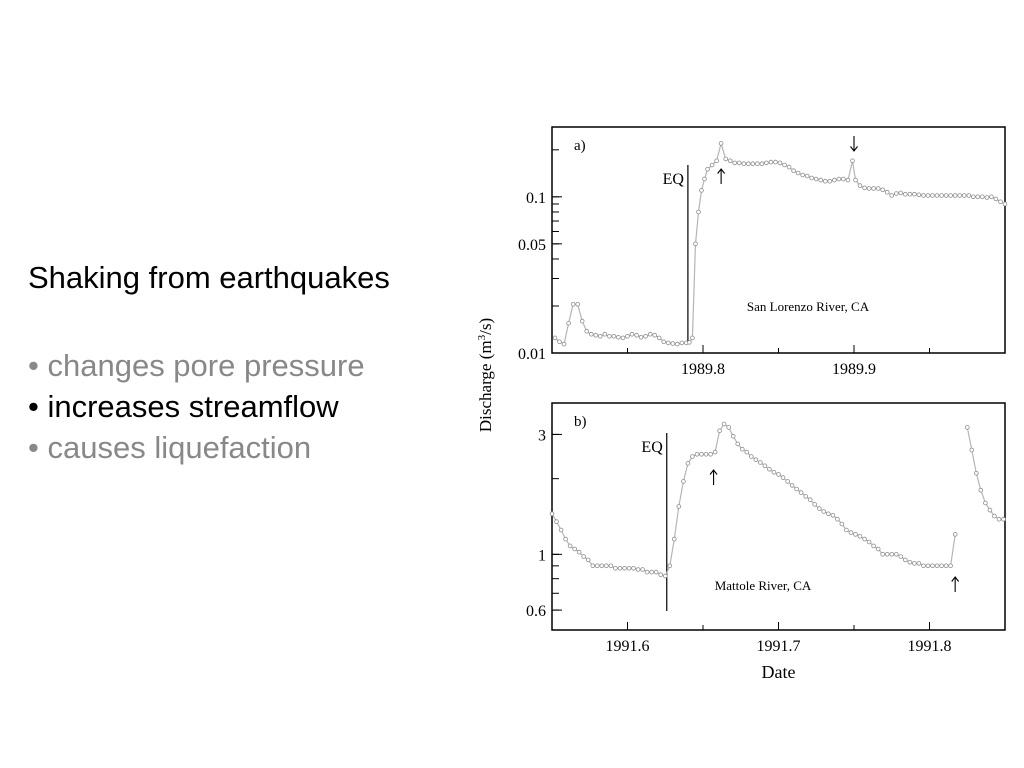  Describe the element at coordinates (485, 386) in the screenshot. I see `y-axis-label-main: Discharge (m` at that location.